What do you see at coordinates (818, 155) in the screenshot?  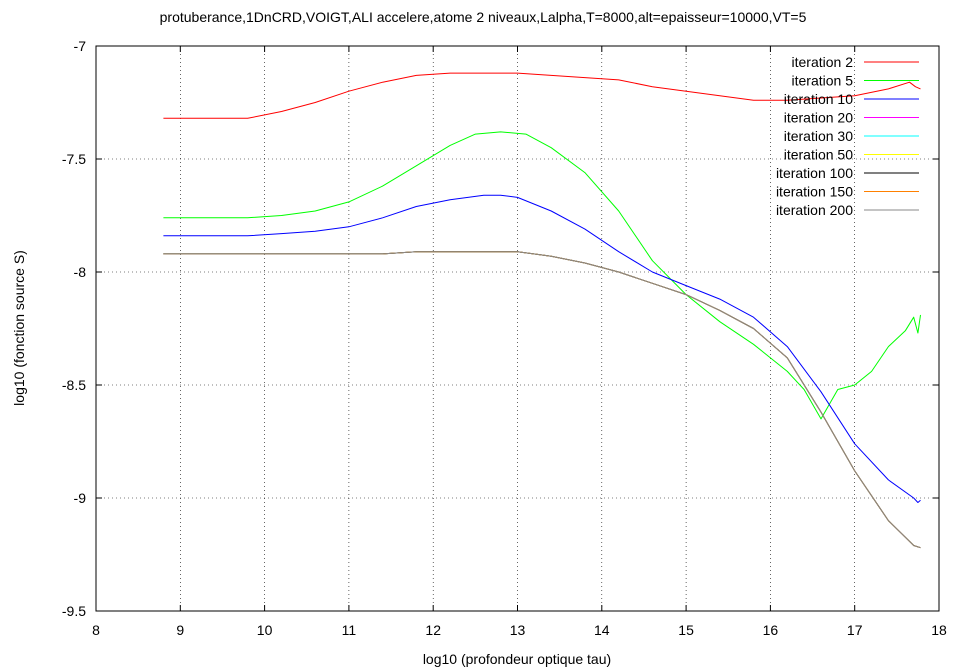 I see `legend-label: iteration 50` at bounding box center [818, 155].